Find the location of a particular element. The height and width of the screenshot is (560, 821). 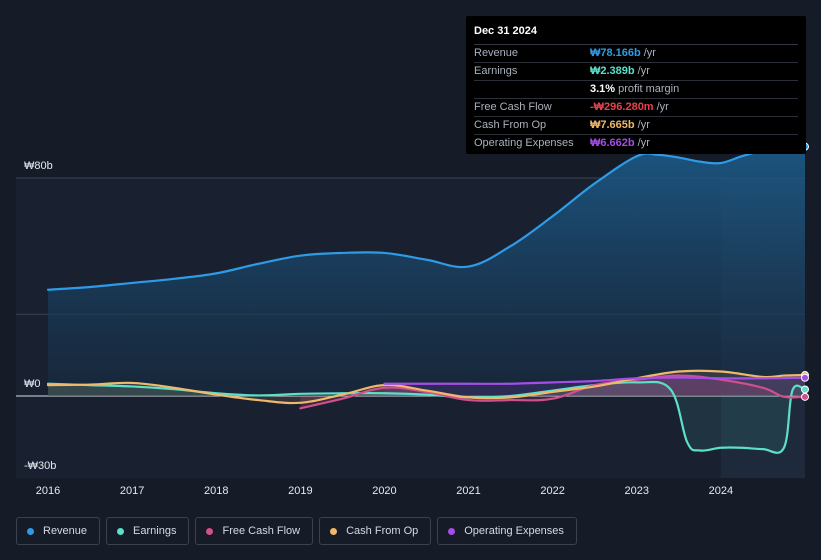

tooltip-row-value: -₩296.280m is located at coordinates (622, 107).